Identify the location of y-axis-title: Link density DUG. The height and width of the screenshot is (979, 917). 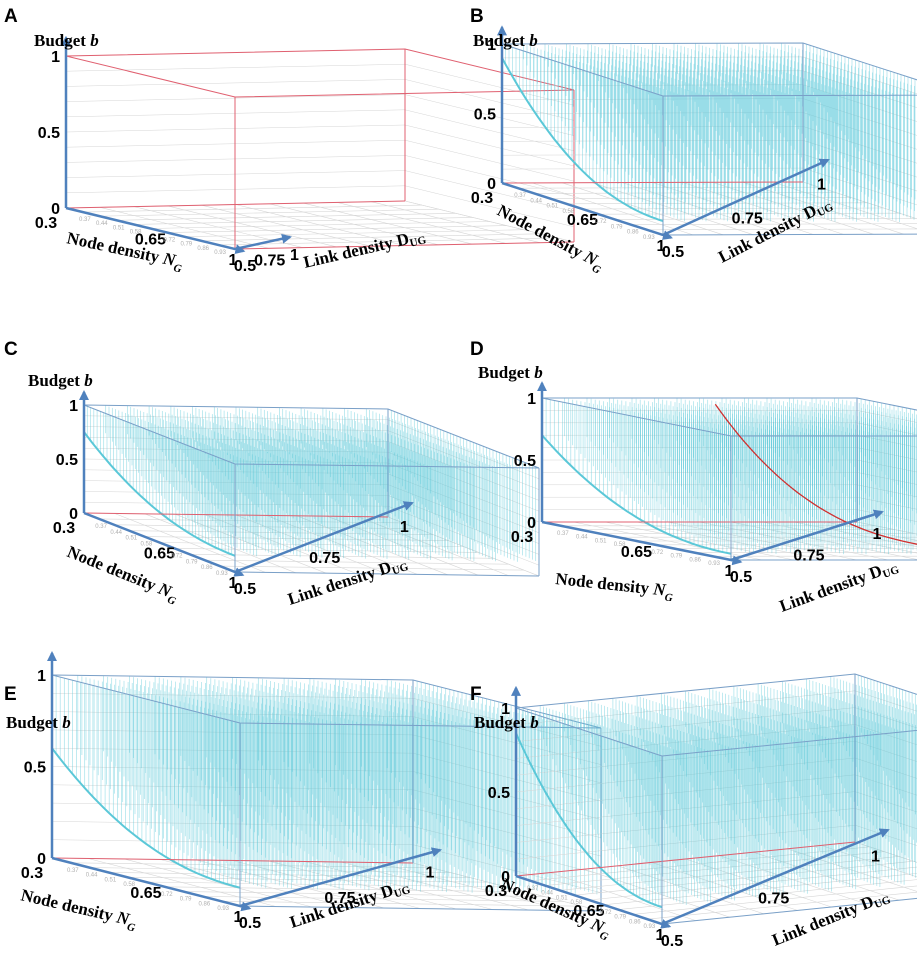
(839, 586).